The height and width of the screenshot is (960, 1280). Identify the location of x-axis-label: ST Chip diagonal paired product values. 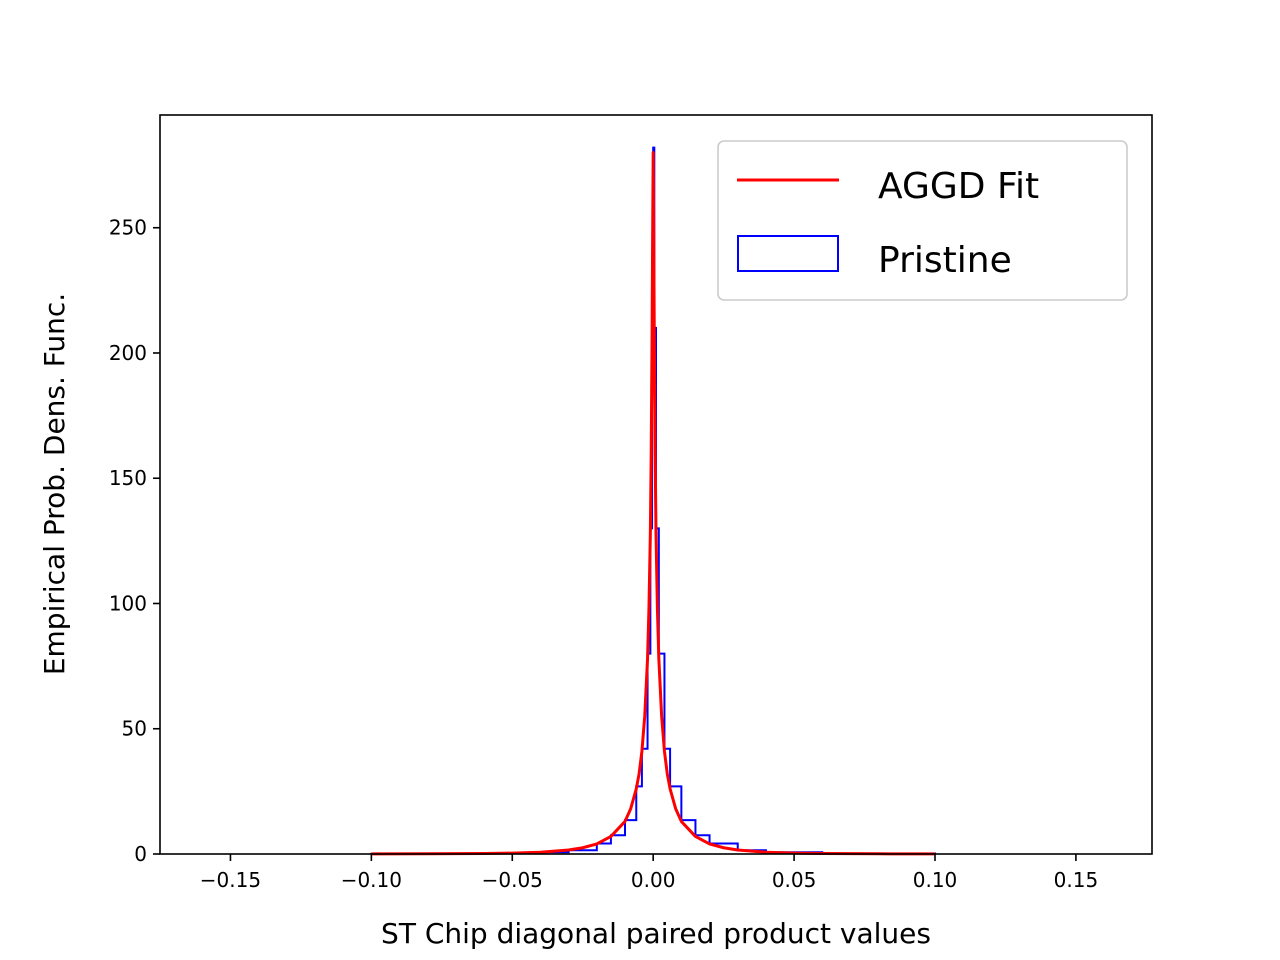
(656, 933).